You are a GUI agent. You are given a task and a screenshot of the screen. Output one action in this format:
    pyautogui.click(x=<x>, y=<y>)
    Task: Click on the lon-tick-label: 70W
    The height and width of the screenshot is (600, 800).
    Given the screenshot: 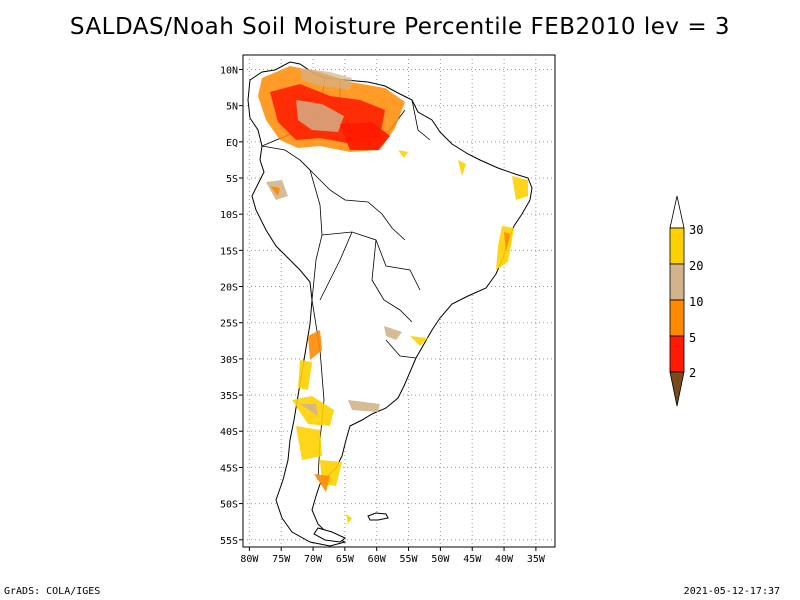 What is the action you would take?
    pyautogui.click(x=313, y=559)
    